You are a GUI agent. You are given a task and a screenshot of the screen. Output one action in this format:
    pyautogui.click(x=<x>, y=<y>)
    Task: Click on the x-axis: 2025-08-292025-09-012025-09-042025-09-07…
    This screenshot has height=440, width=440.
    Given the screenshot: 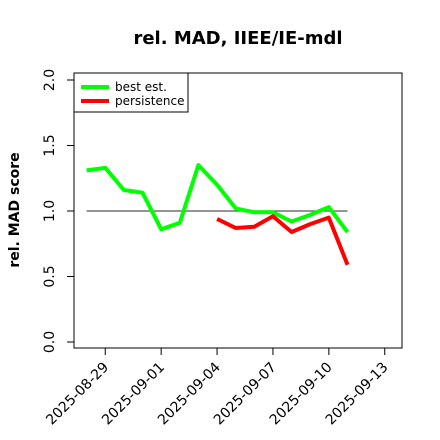 What is the action you would take?
    pyautogui.click(x=217, y=388)
    